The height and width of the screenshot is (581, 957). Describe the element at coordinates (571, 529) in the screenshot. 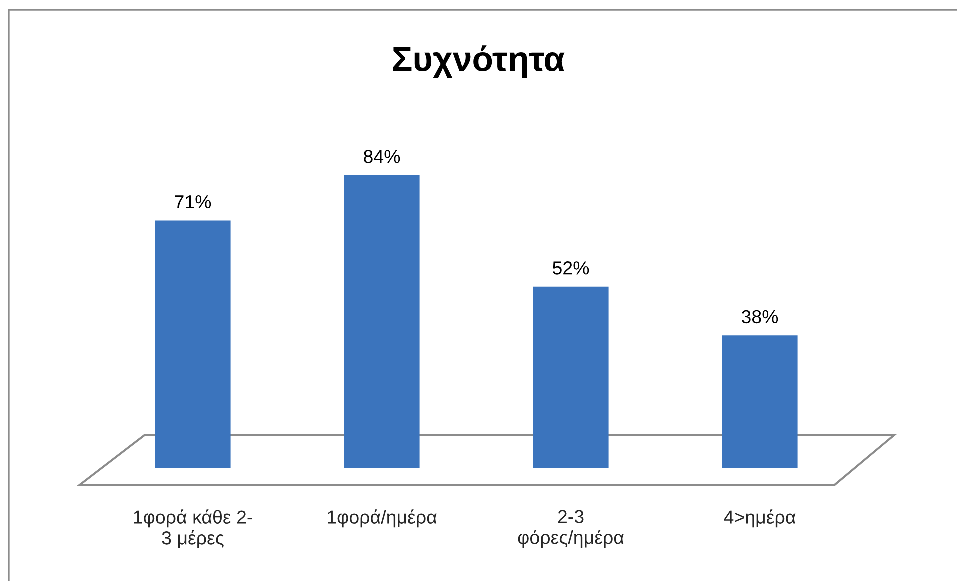

I see `x-tick-label: 2-3 φόρες/ημέρα` at that location.